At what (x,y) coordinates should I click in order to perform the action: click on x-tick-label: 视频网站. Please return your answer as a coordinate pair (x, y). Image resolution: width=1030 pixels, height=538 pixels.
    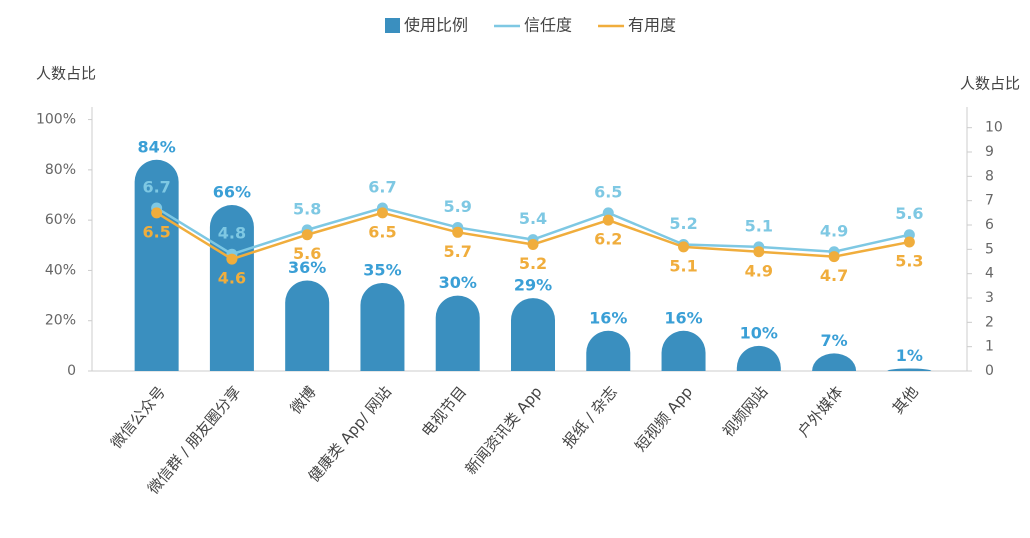
    Looking at the image, I should click on (745, 412).